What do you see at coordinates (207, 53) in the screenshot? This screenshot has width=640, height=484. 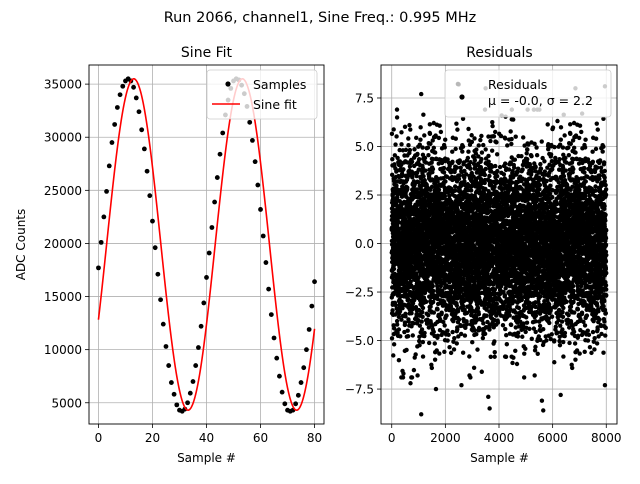 I see `sine-fit-title: Sine Fit` at bounding box center [207, 53].